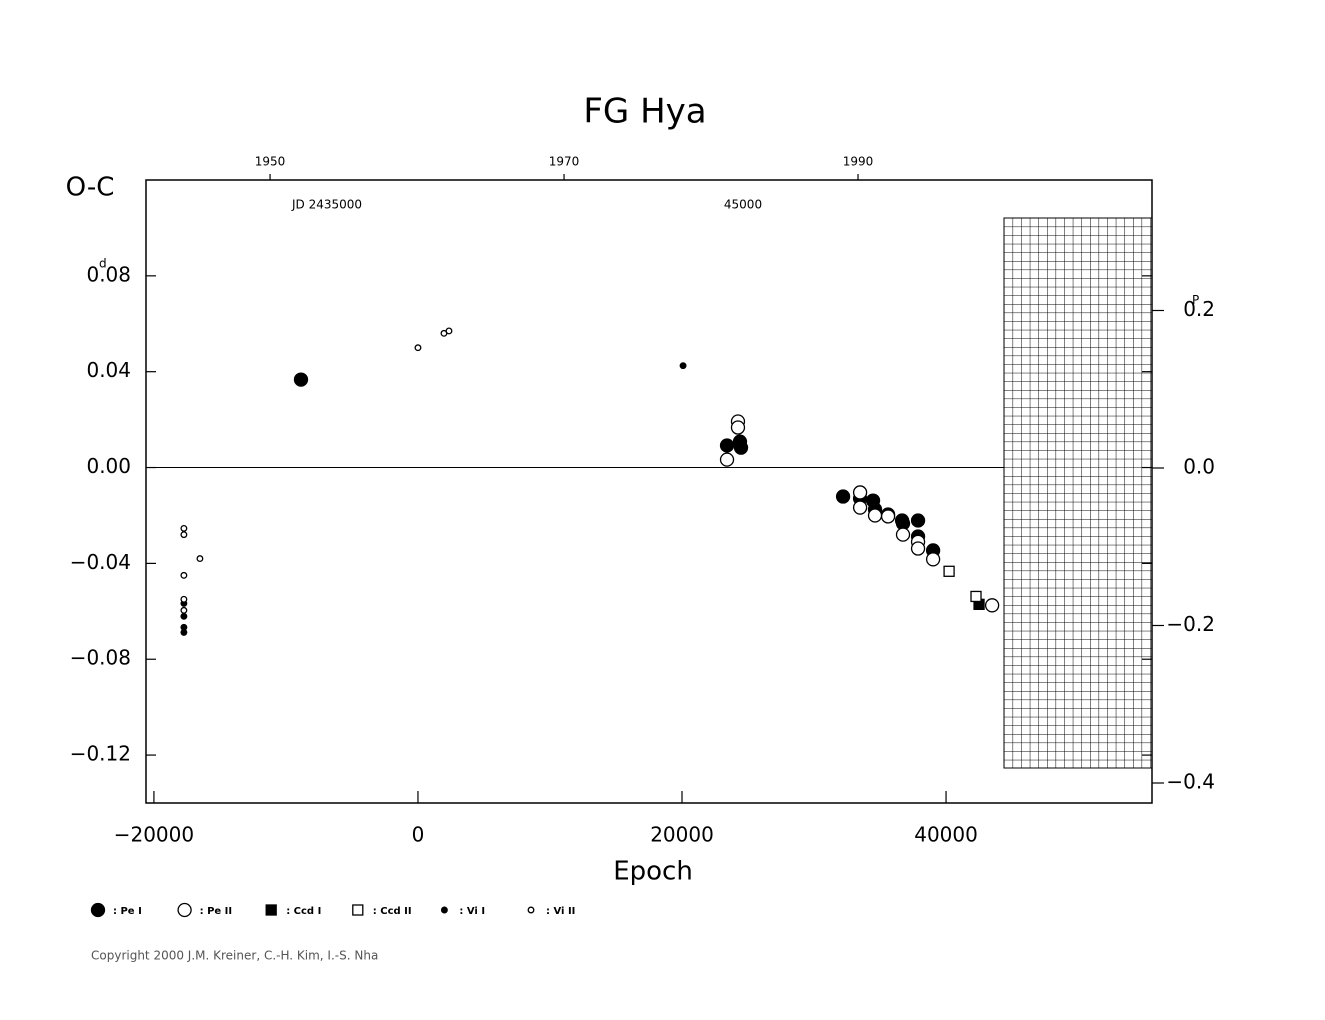  Describe the element at coordinates (858, 162) in the screenshot. I see `x2-tick-label: 1990` at that location.